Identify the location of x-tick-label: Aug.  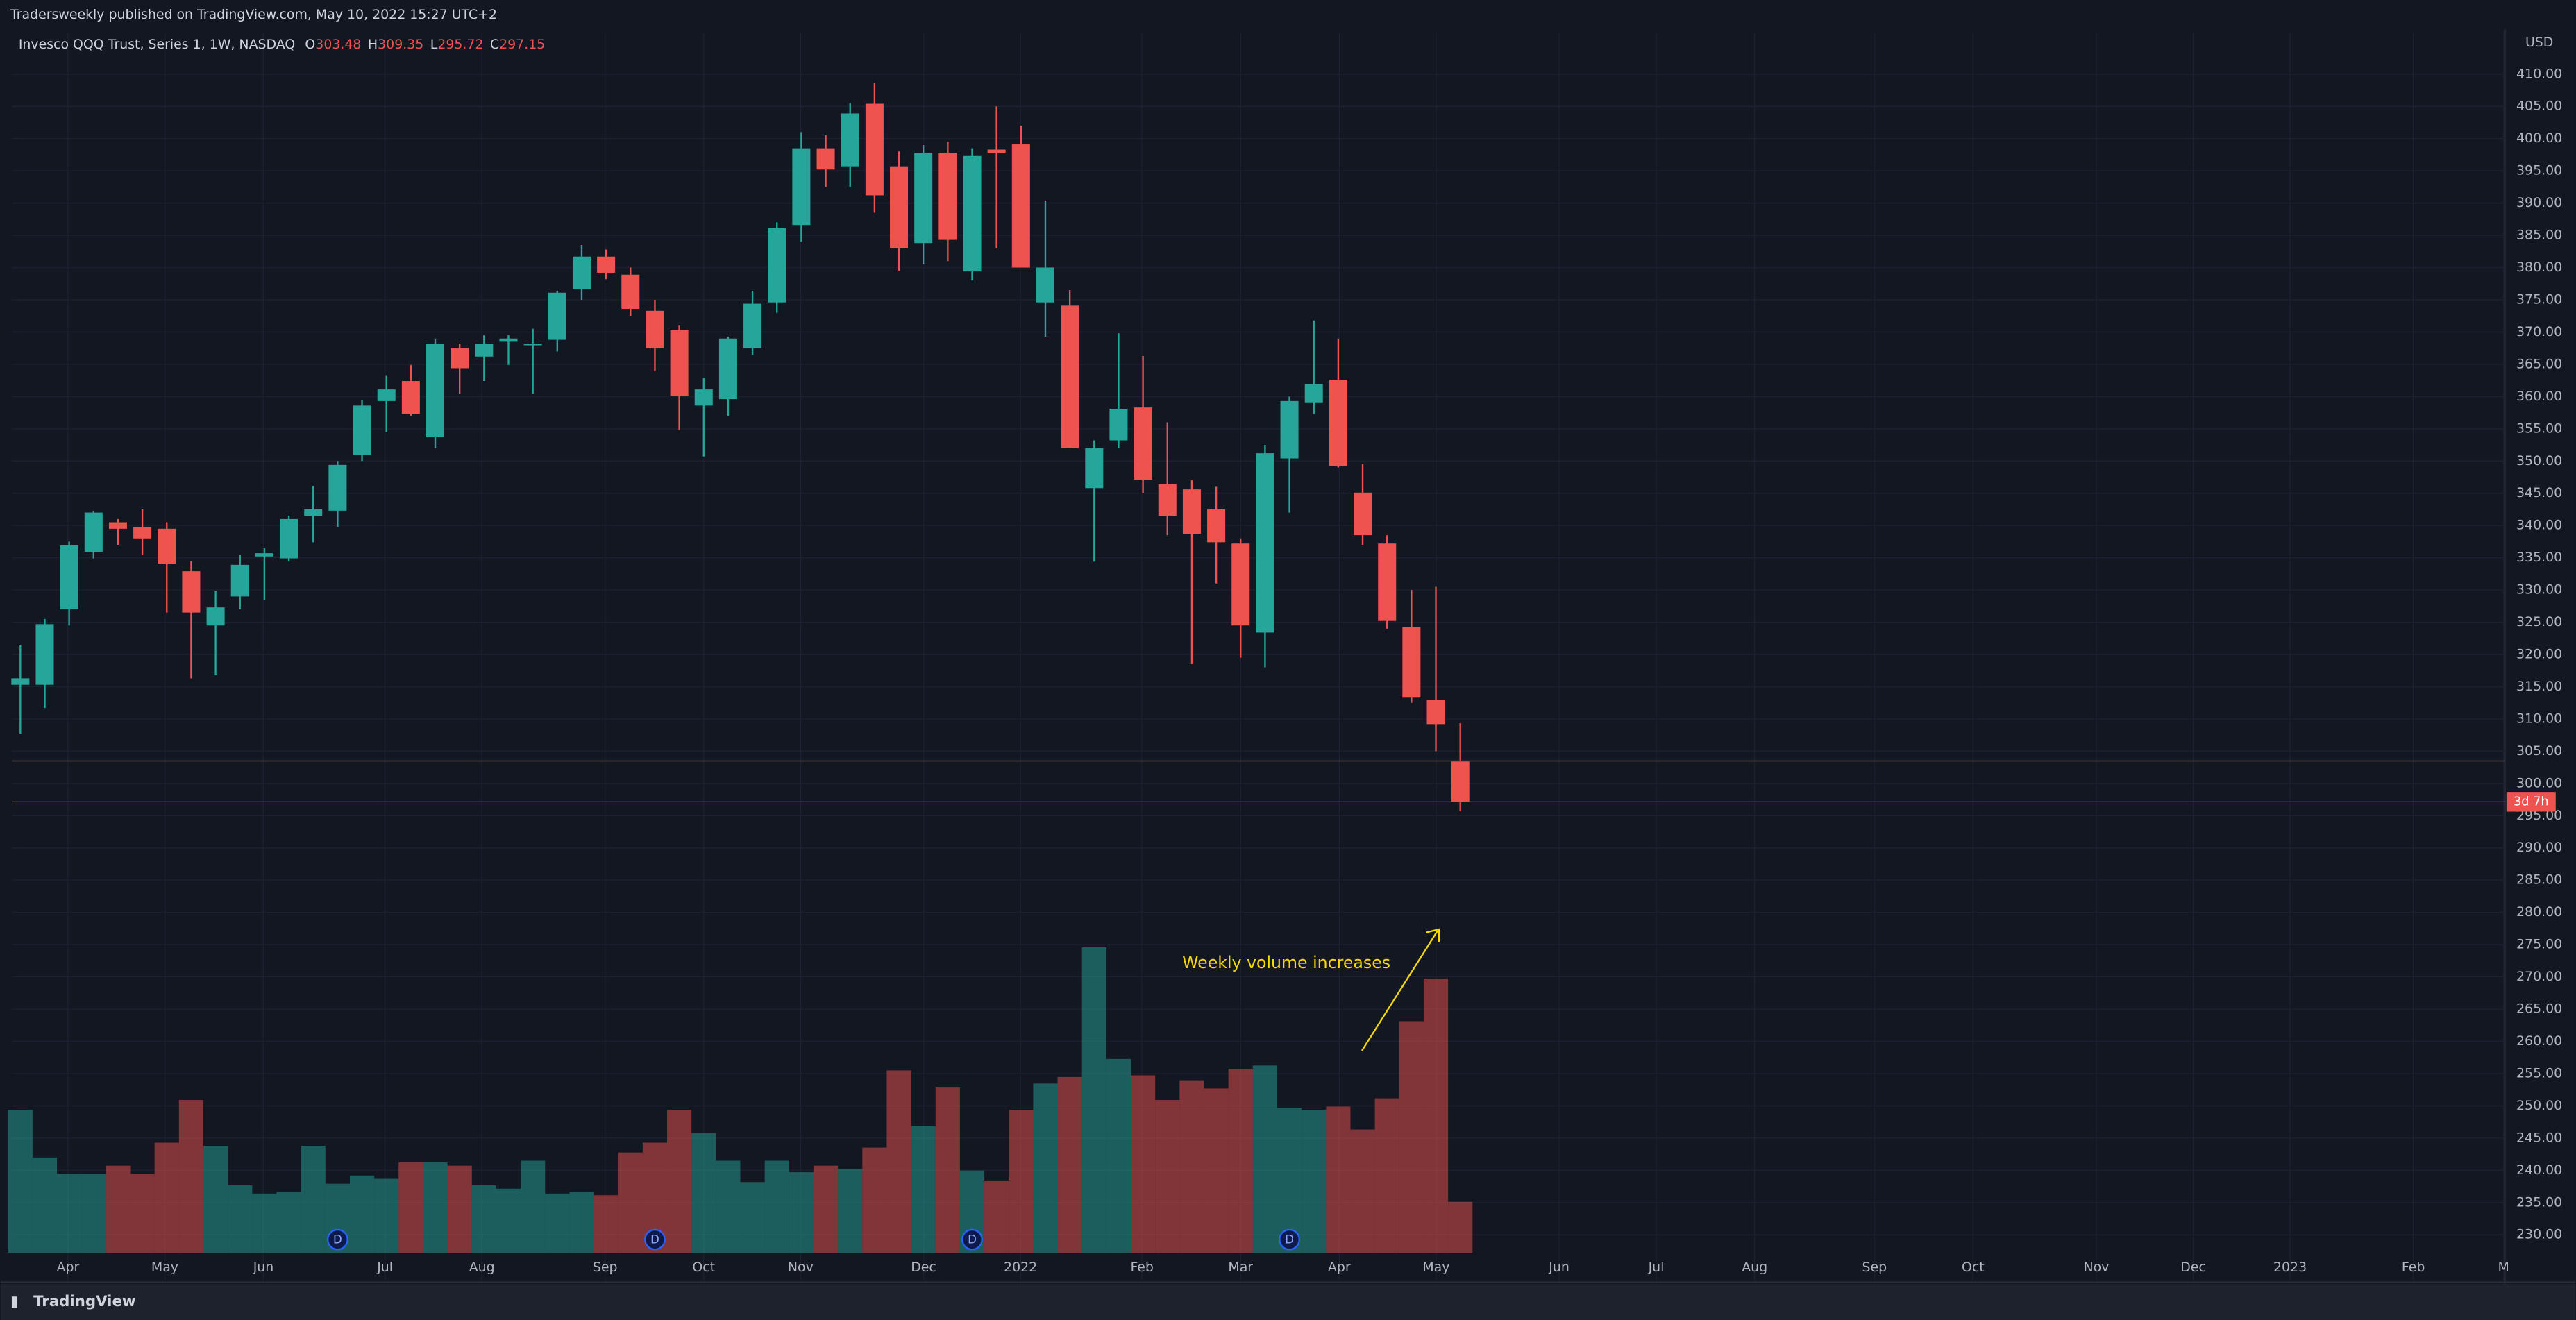
(1754, 1267).